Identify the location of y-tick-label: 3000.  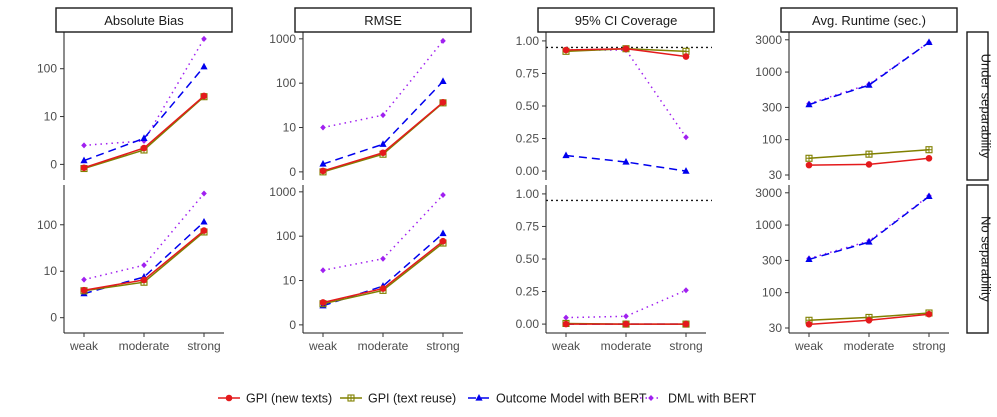
(768, 40).